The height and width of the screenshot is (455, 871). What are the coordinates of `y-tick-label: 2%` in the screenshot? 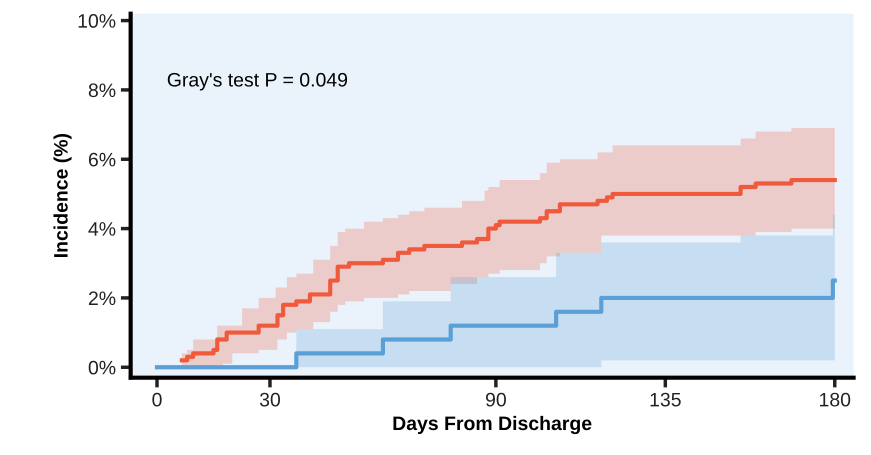 It's located at (102, 298).